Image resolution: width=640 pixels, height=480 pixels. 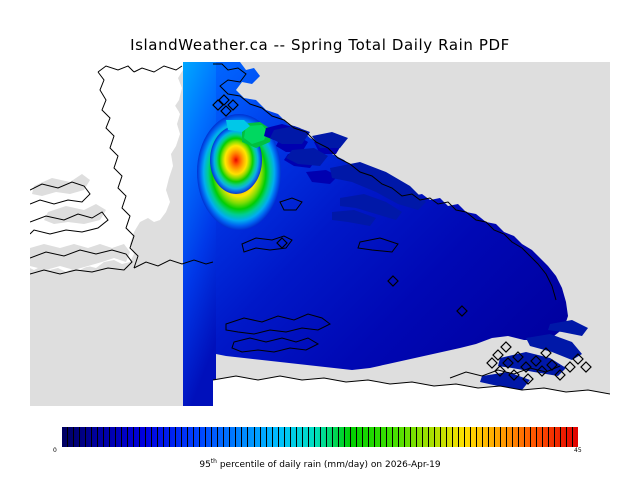 I want to click on caption-prefix: 95, so click(x=205, y=465).